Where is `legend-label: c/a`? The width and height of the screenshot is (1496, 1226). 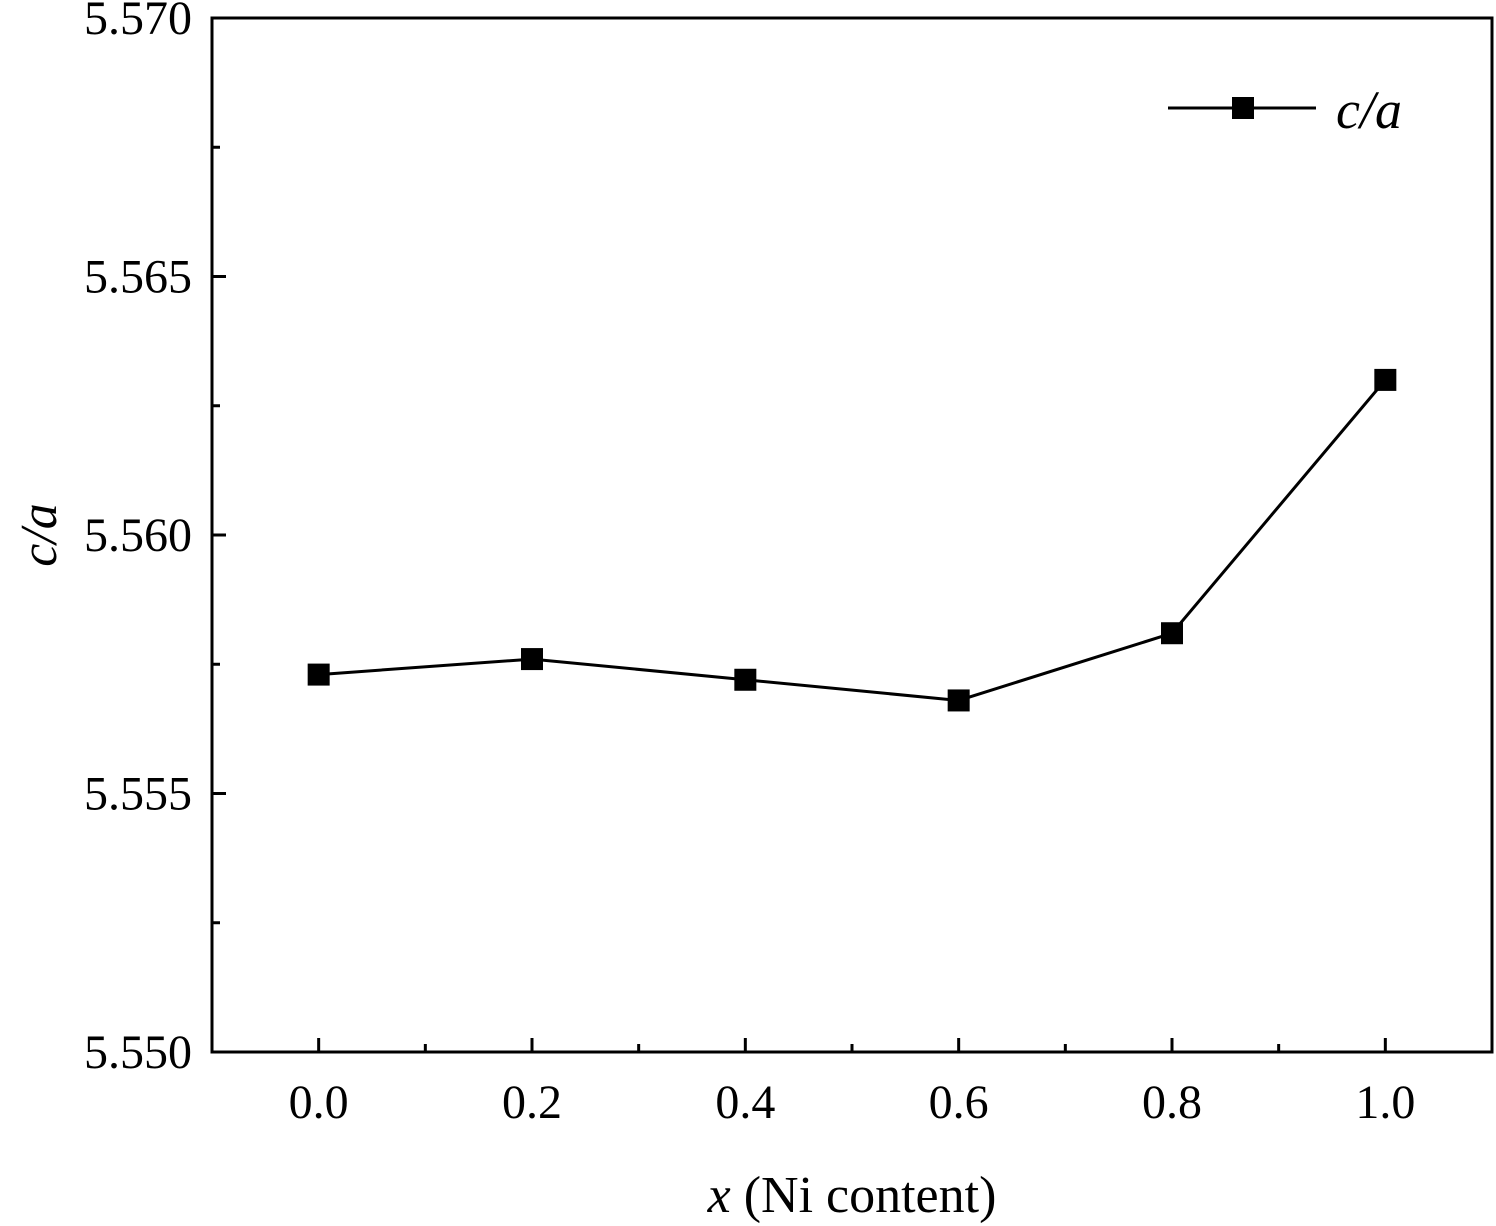
legend-label: c/a is located at coordinates (1369, 110).